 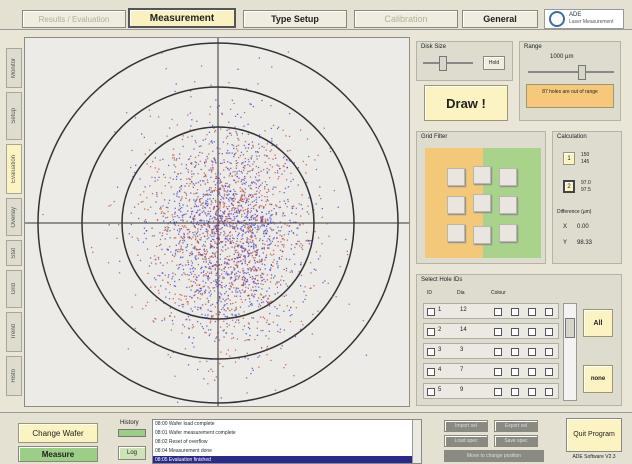 What do you see at coordinates (195, 433) in the screenshot?
I see `log-entry: 08:01 Wafer measurement complete` at bounding box center [195, 433].